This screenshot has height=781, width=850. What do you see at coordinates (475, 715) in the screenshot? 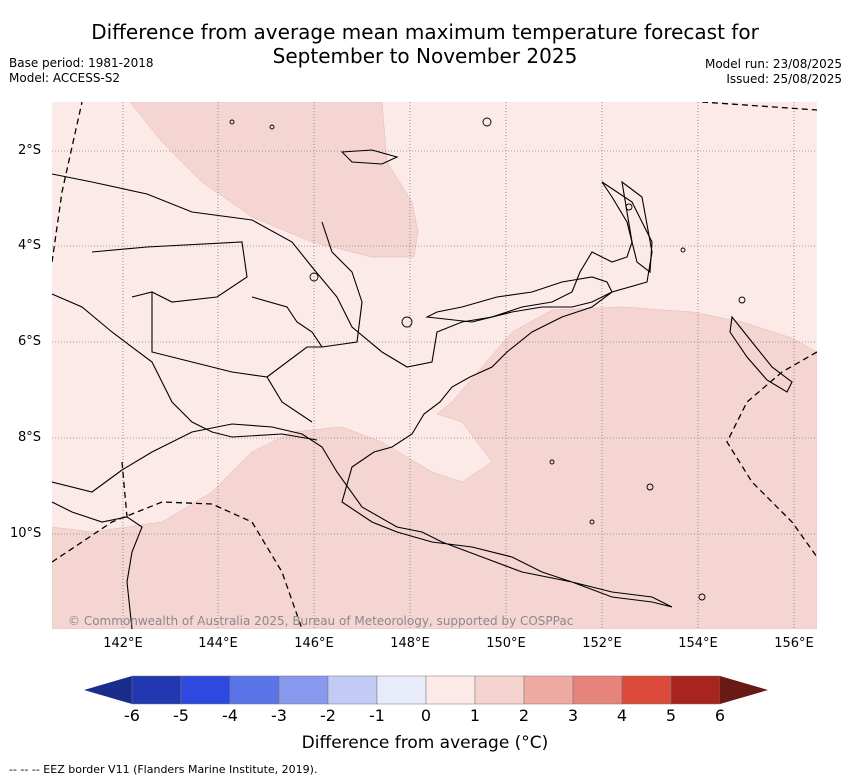
I see `colorbar-tick: 1` at bounding box center [475, 715].